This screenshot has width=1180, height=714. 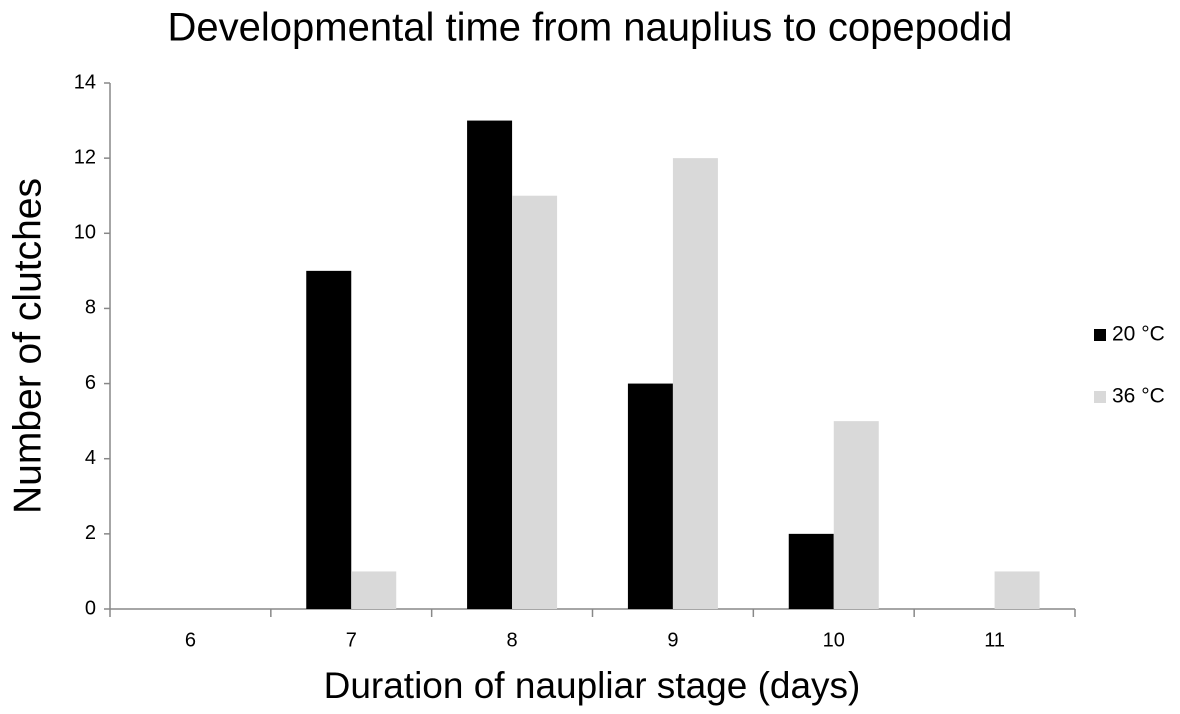 I want to click on y-tick-label: 8, so click(x=90, y=308).